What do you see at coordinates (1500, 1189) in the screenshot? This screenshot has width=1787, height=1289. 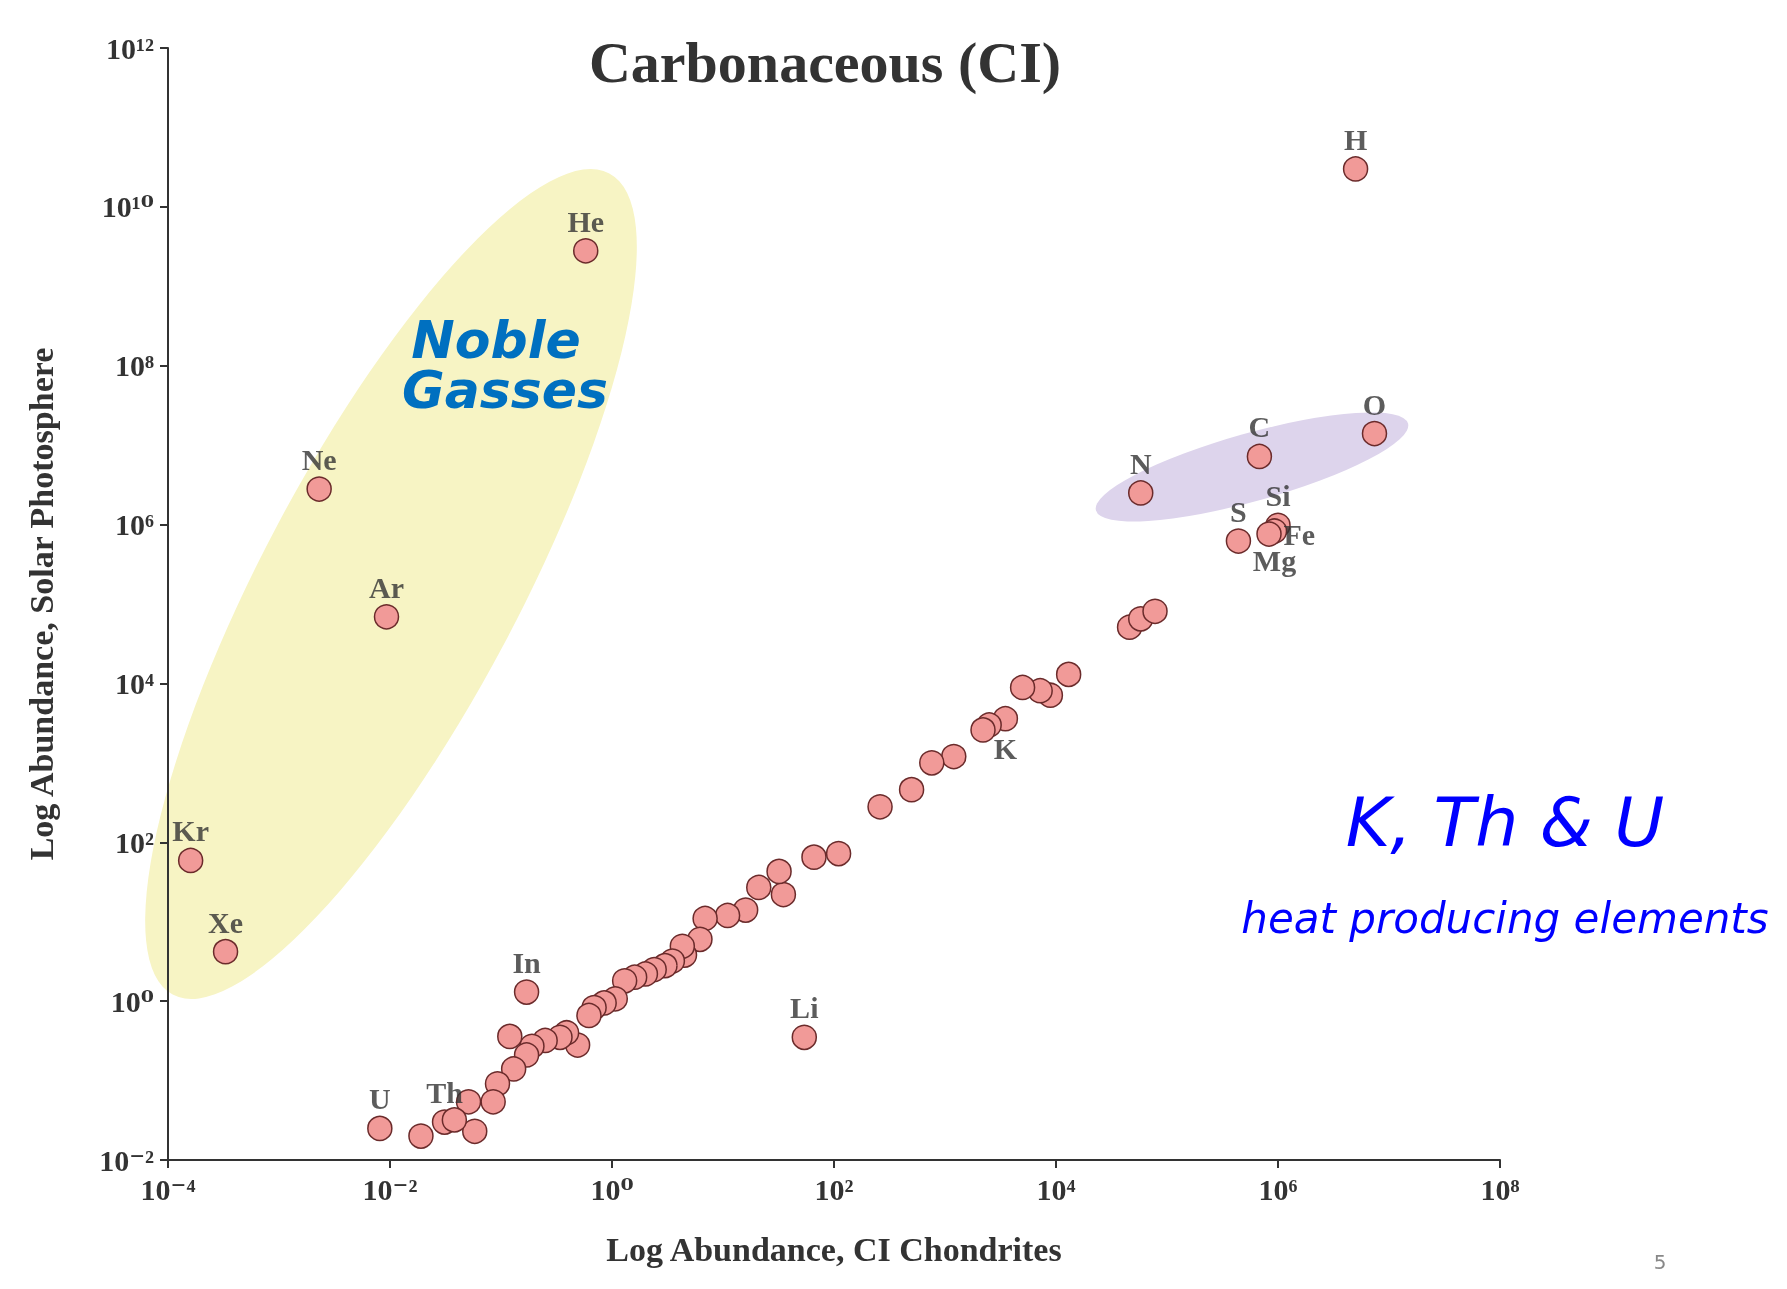 I see `x-tick-label: 10⁸` at bounding box center [1500, 1189].